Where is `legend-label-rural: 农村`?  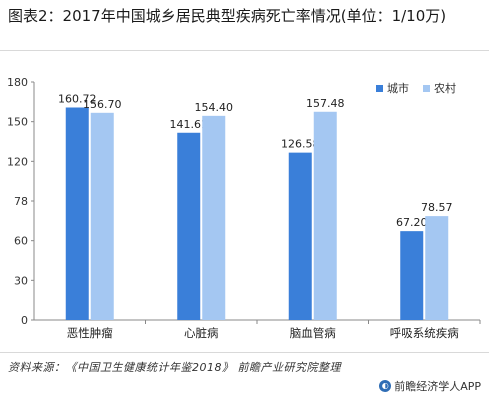 legend-label-rural: 农村 is located at coordinates (445, 88).